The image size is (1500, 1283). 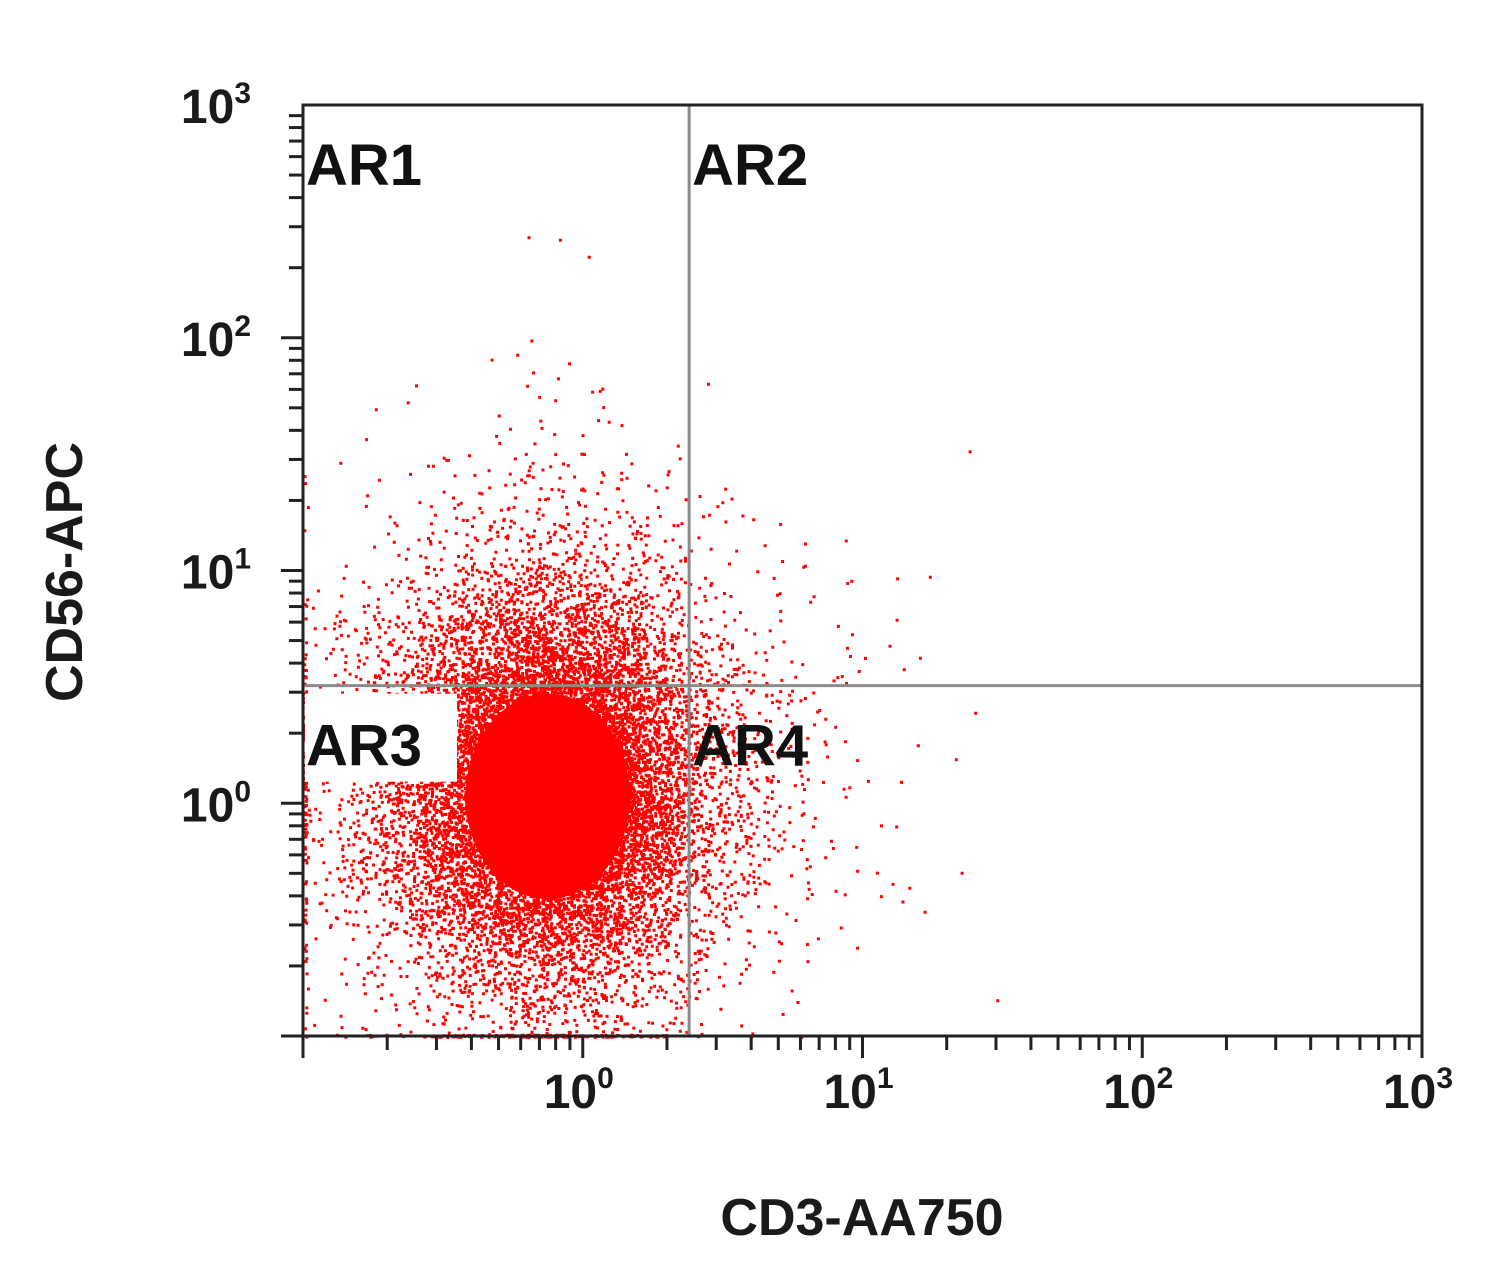 What do you see at coordinates (65, 572) in the screenshot?
I see `y-axis-title: CD56-APC` at bounding box center [65, 572].